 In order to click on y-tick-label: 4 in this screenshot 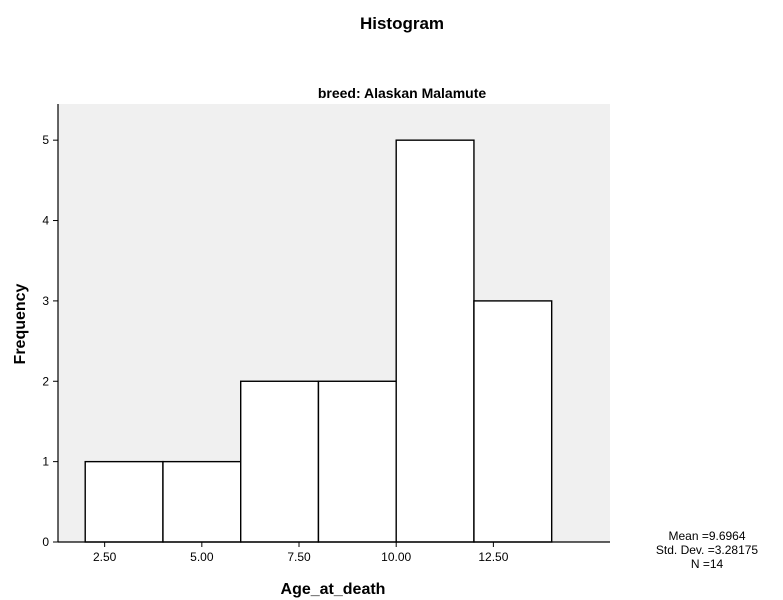, I will do `click(45, 221)`.